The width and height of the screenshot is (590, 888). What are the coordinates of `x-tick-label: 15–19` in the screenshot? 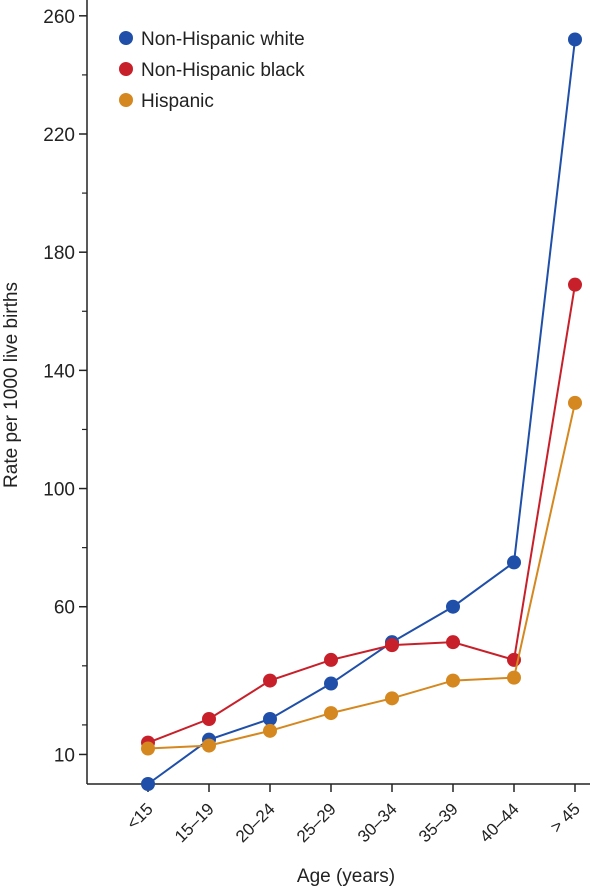 It's located at (194, 822).